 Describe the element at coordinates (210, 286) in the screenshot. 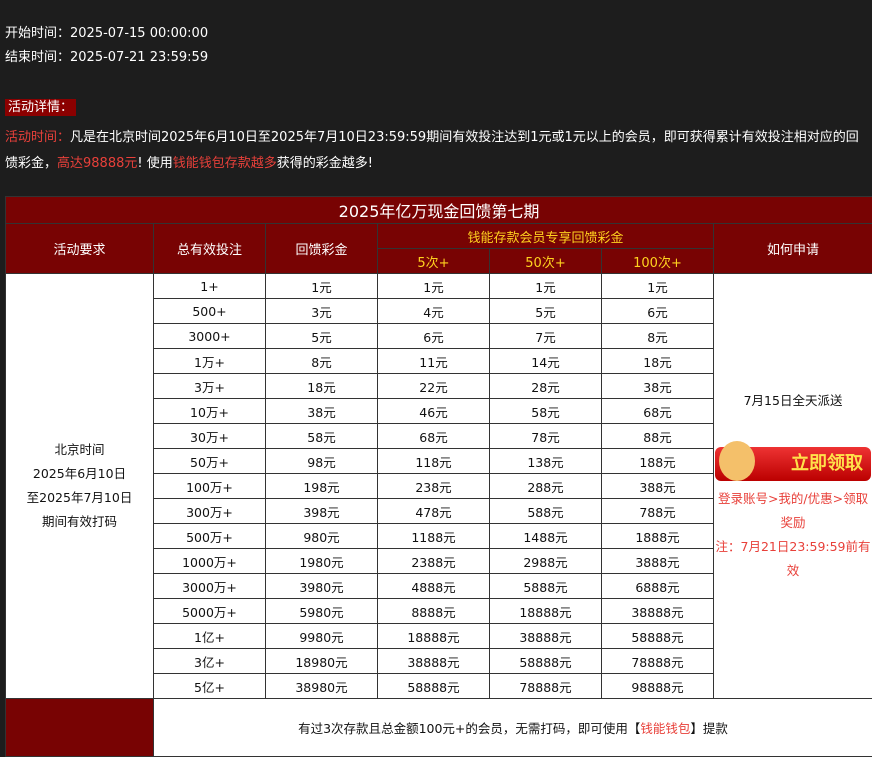

I see `table-cell: 1+` at that location.